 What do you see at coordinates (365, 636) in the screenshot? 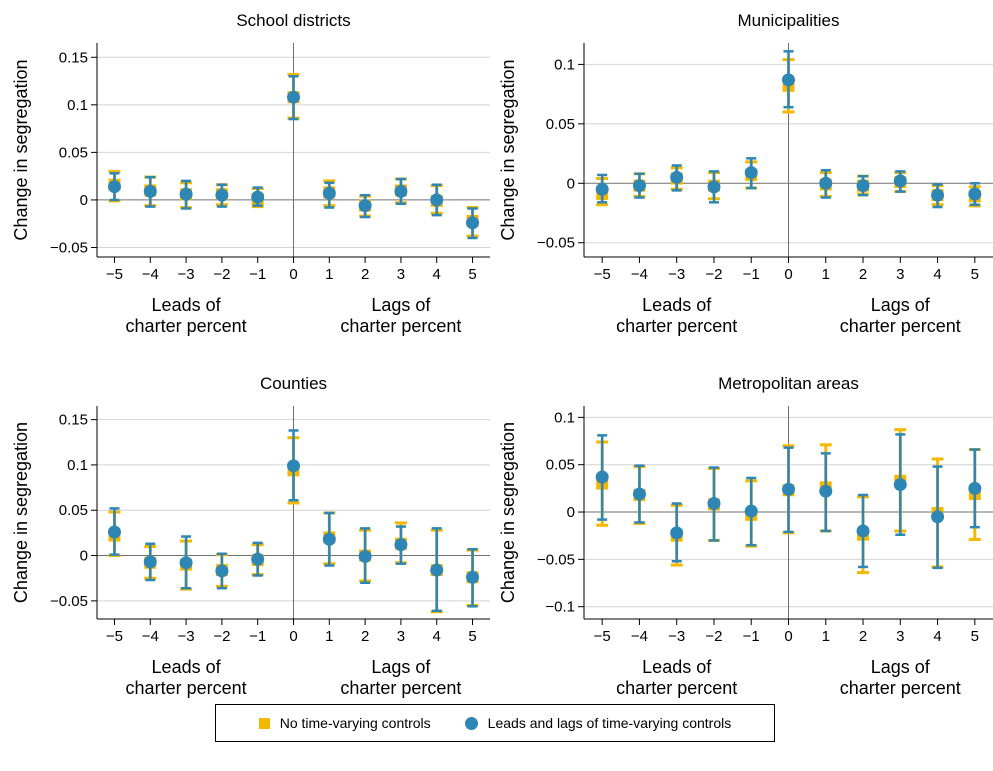
I see `x-tick-label: 2` at bounding box center [365, 636].